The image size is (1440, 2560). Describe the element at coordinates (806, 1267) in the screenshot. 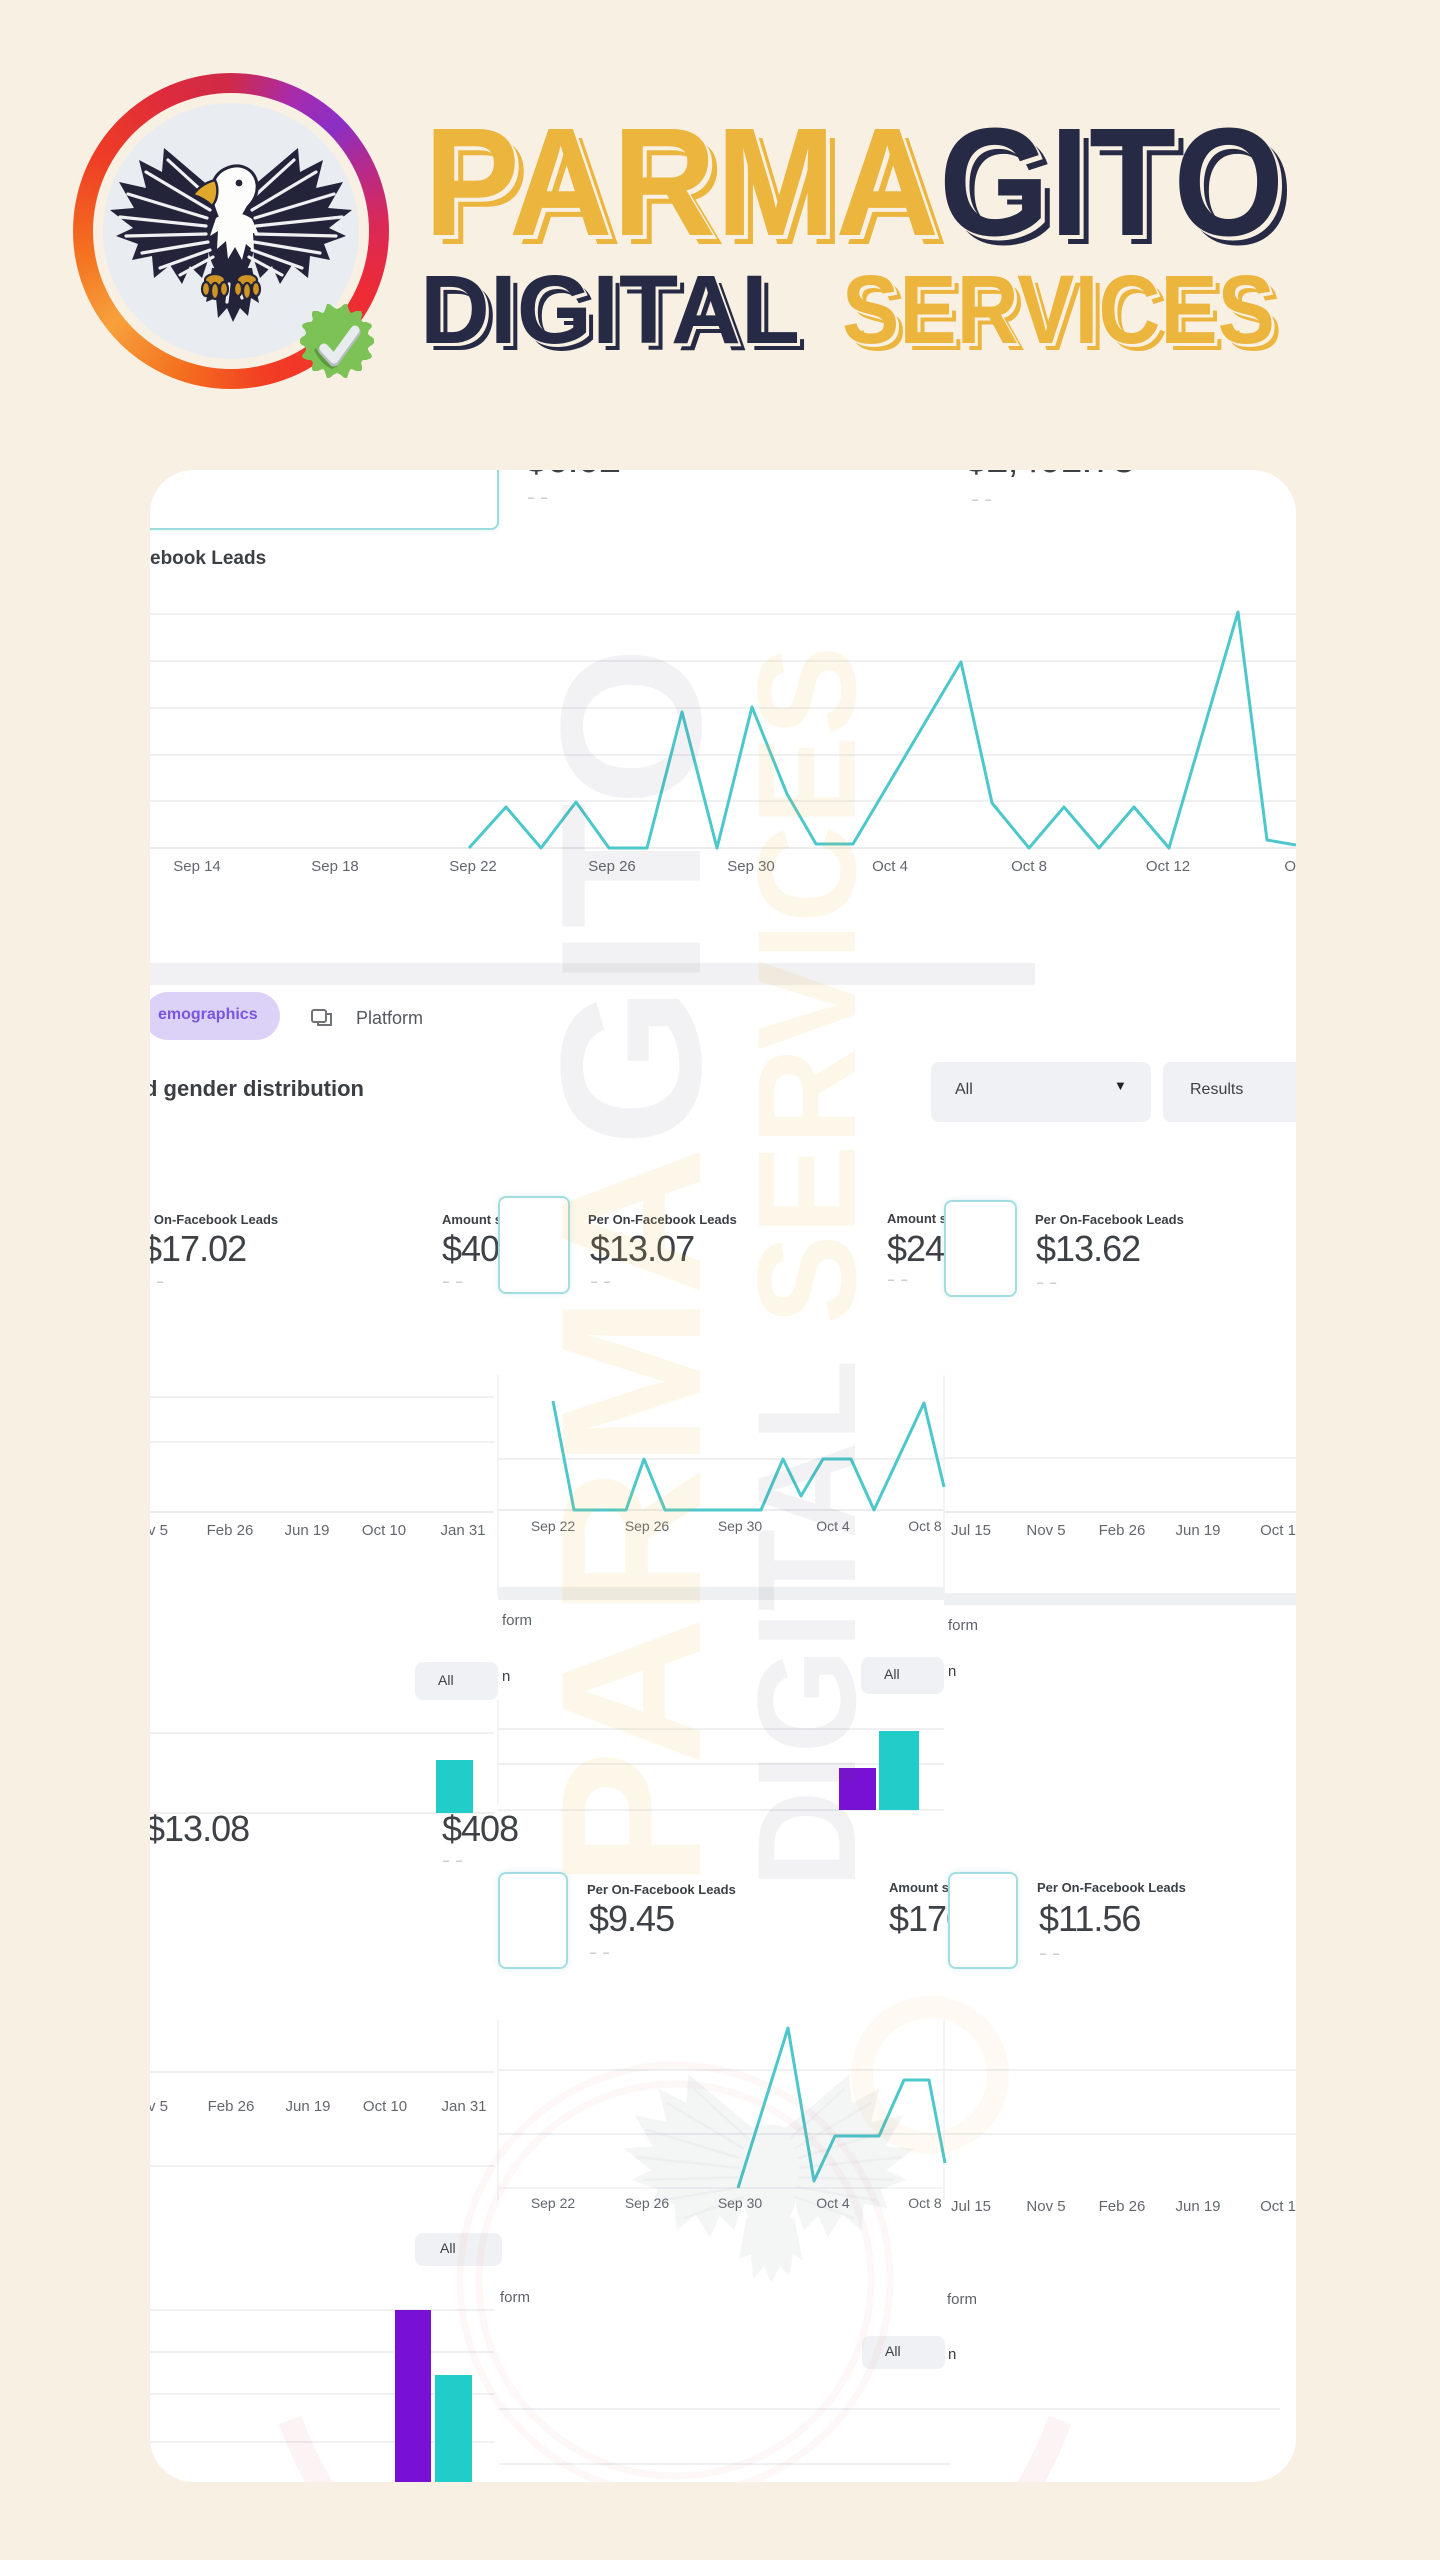

I see `svg-text: DIGITAL SERVICES` at that location.